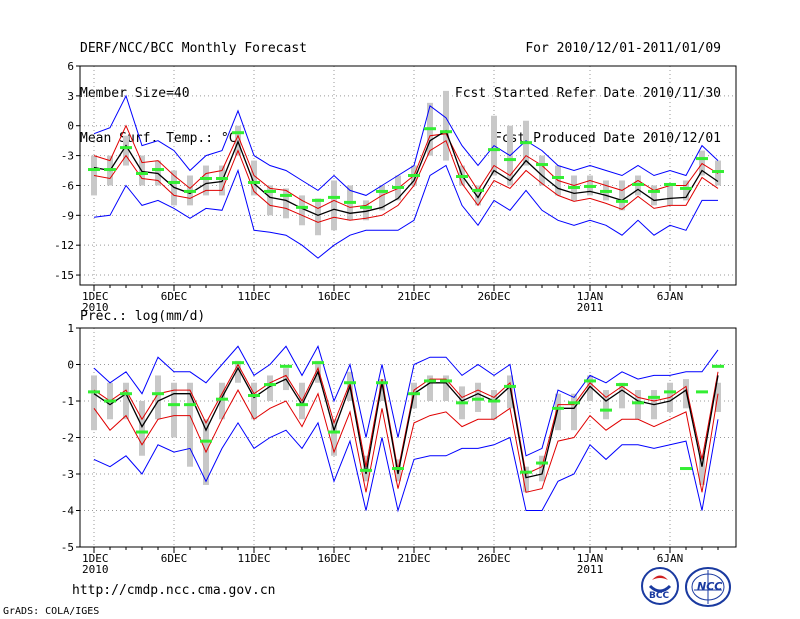  Describe the element at coordinates (67, 438) in the screenshot. I see `y-tick-label: -2` at that location.